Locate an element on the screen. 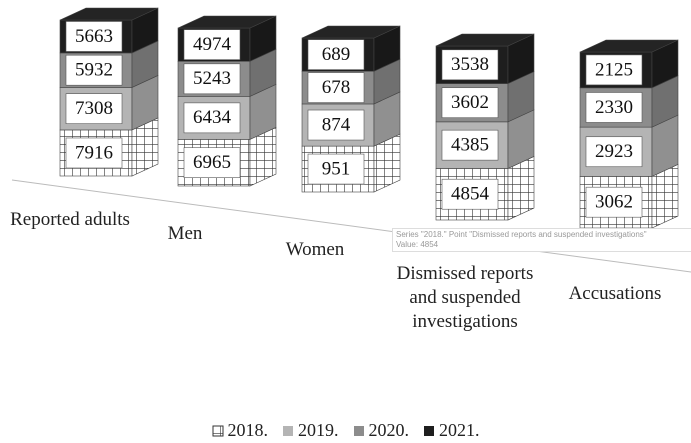 The height and width of the screenshot is (443, 691). data-label: 4385 is located at coordinates (470, 145).